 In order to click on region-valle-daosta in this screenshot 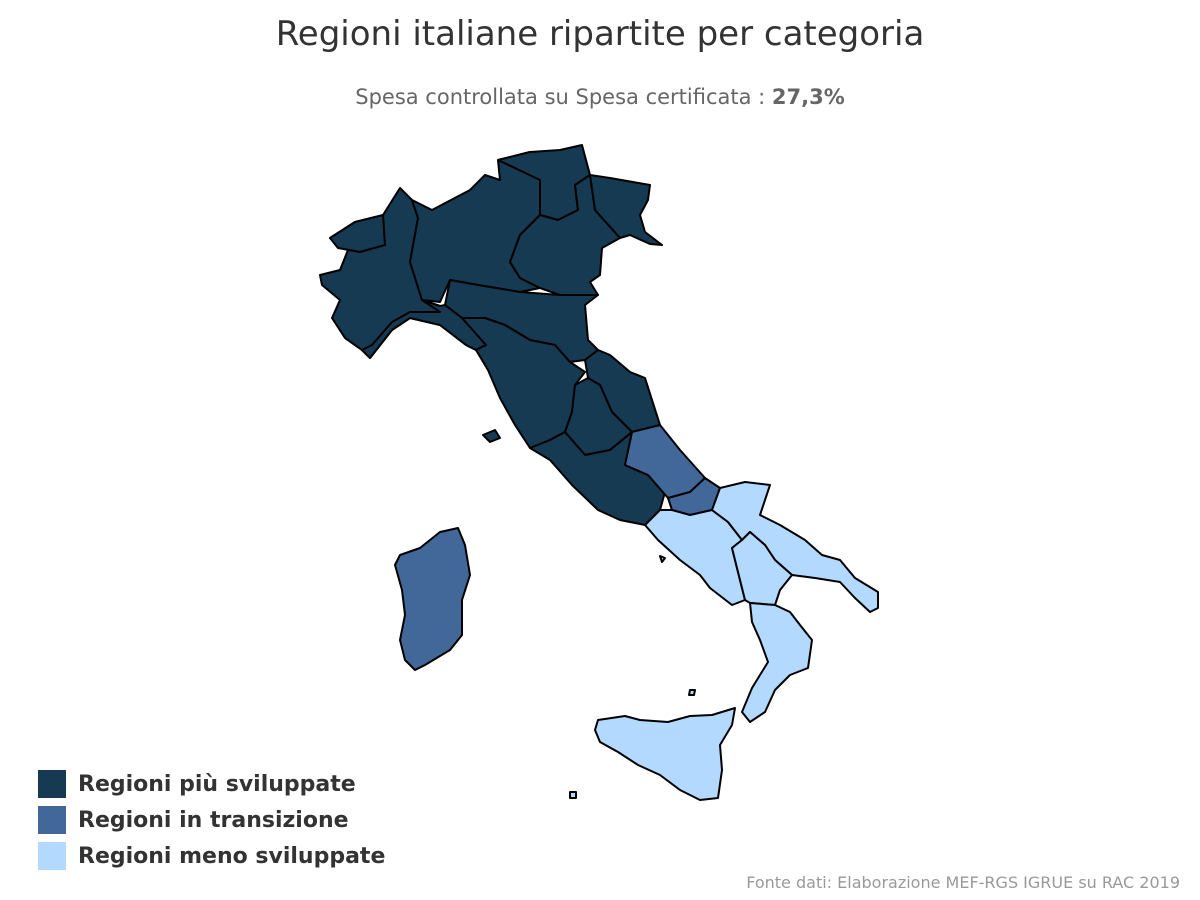, I will do `click(357, 233)`.